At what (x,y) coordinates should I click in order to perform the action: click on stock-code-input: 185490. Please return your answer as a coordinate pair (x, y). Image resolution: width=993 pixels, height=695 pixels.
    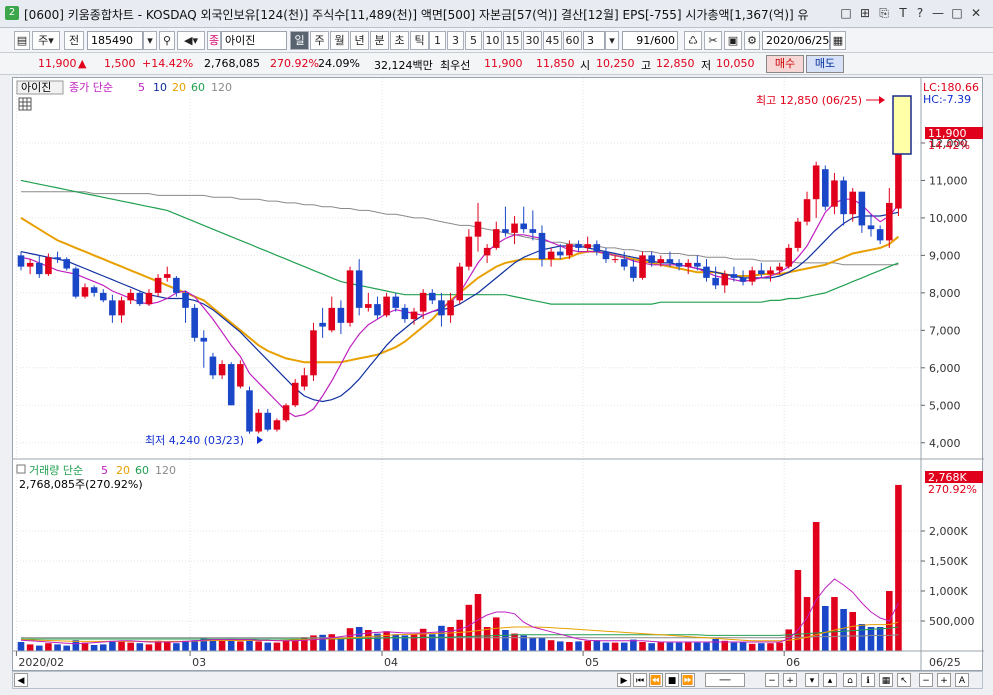
    Looking at the image, I should click on (115, 40).